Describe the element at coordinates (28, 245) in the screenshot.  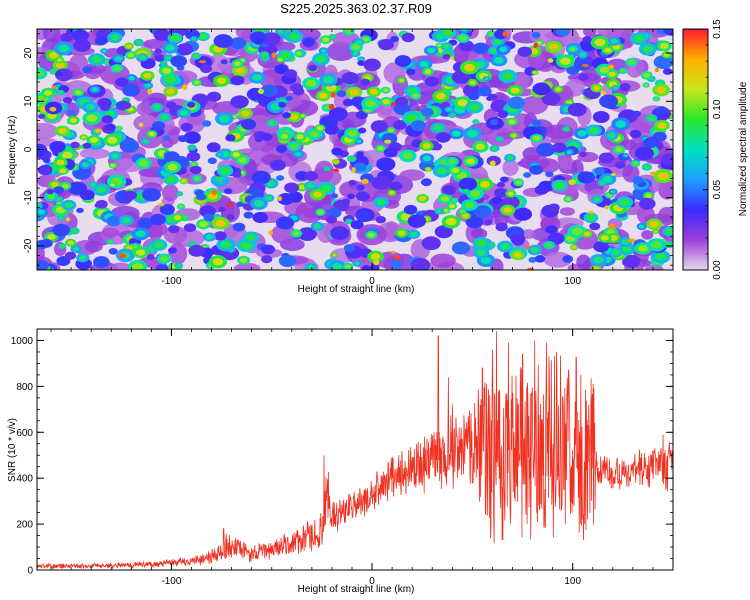
I see `y-tick-label: -20` at that location.